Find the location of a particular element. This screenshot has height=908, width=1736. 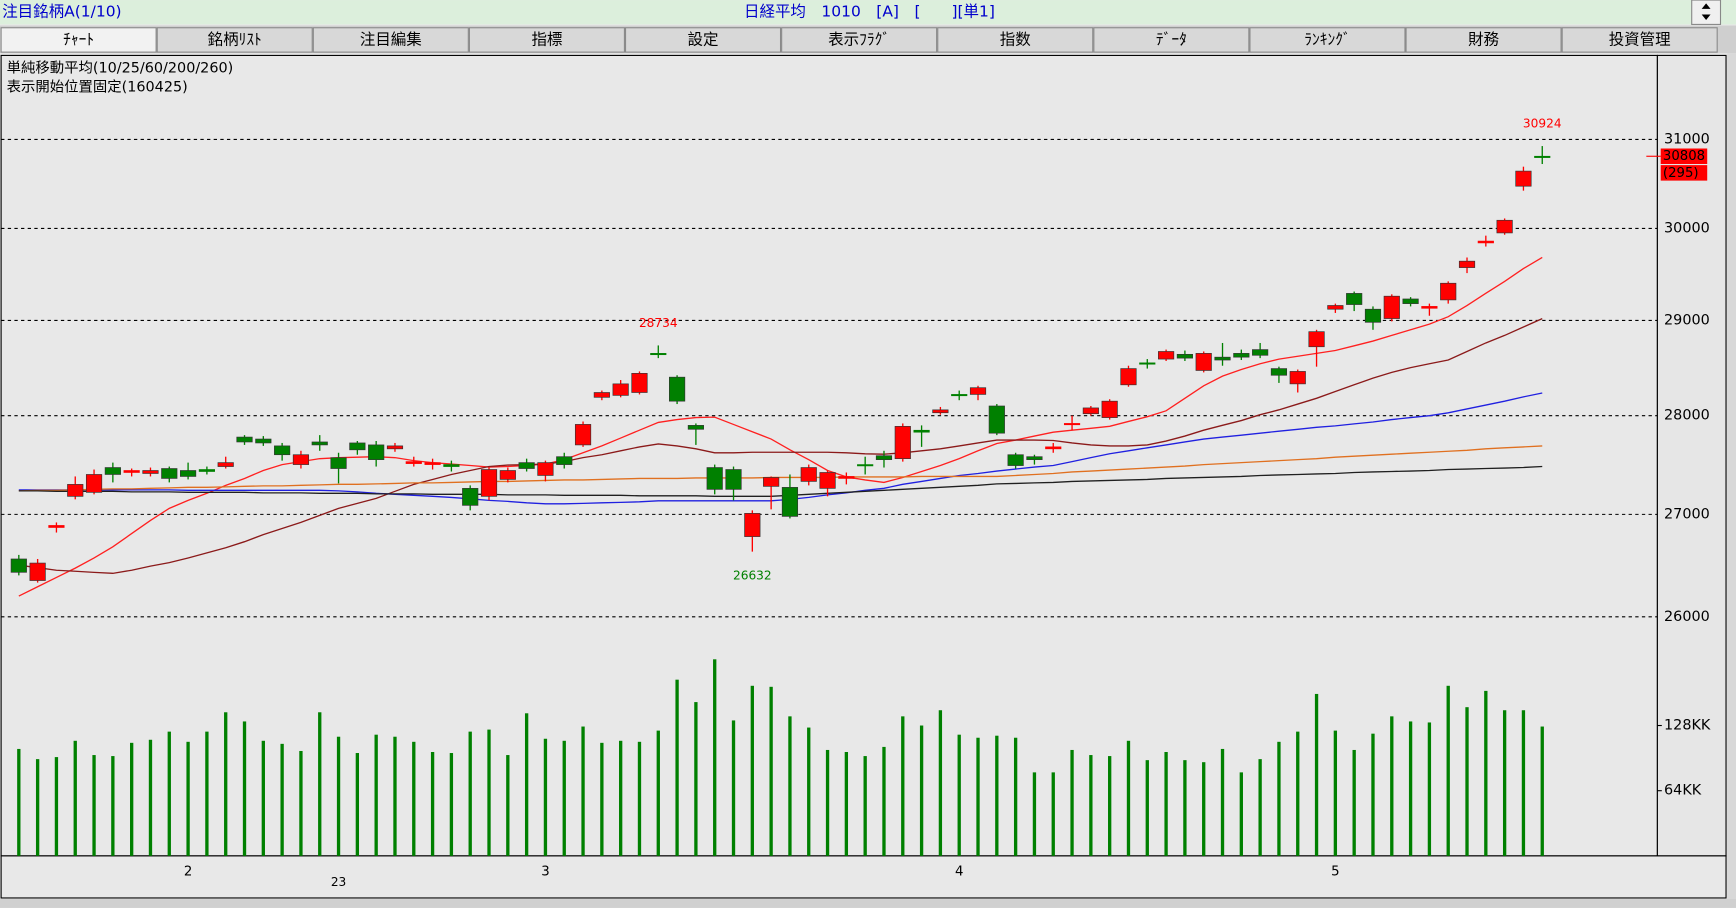

tab-label: ﾁｬｰﾄ is located at coordinates (78, 39).